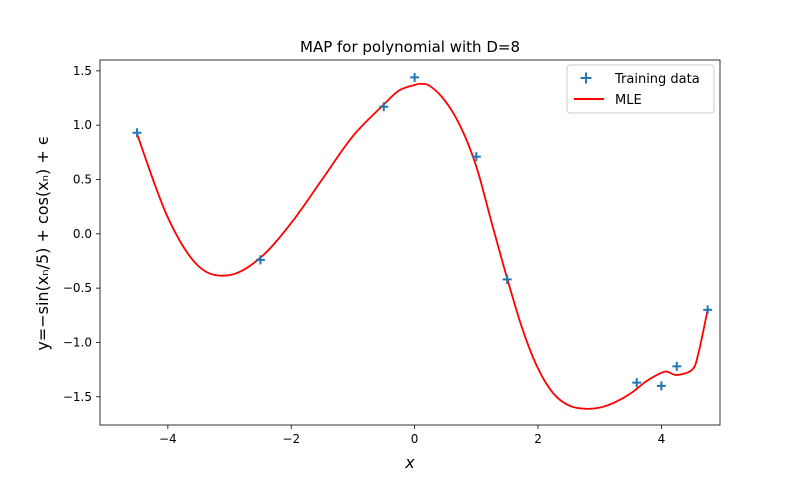  Describe the element at coordinates (77, 342) in the screenshot. I see `y-tick-label: −1.0` at that location.